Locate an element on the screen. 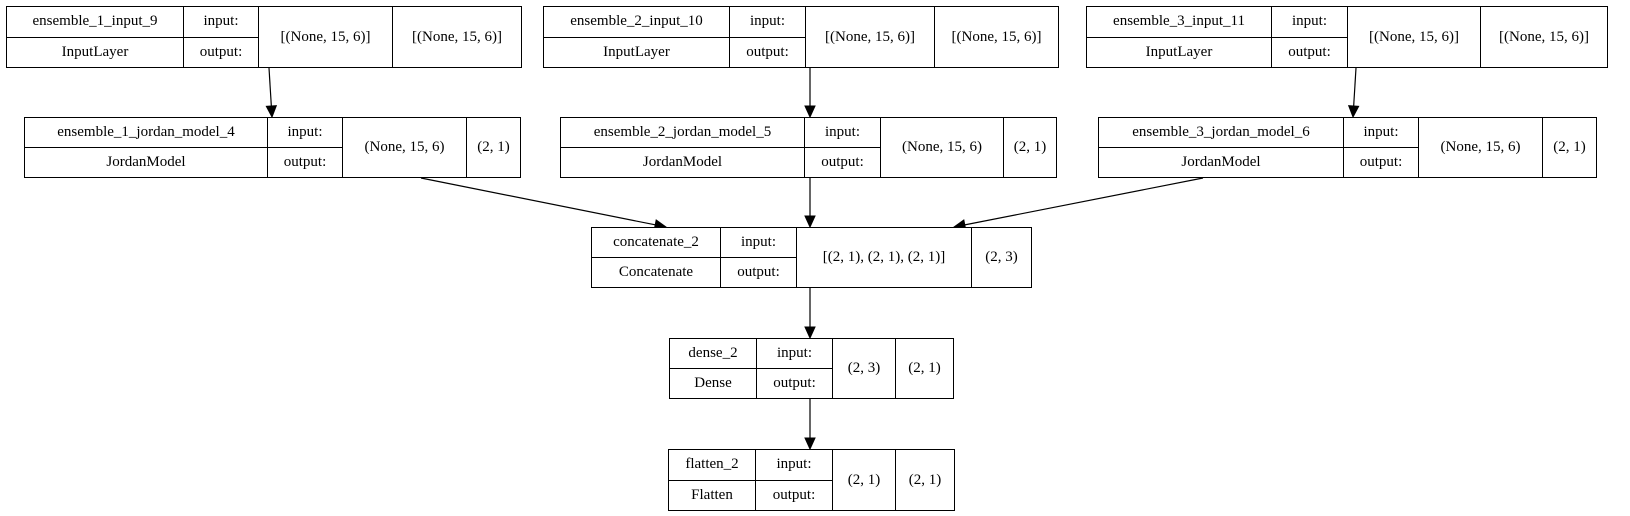 The width and height of the screenshot is (1630, 516). layer-name: ensemble_2_input_10 is located at coordinates (636, 21).